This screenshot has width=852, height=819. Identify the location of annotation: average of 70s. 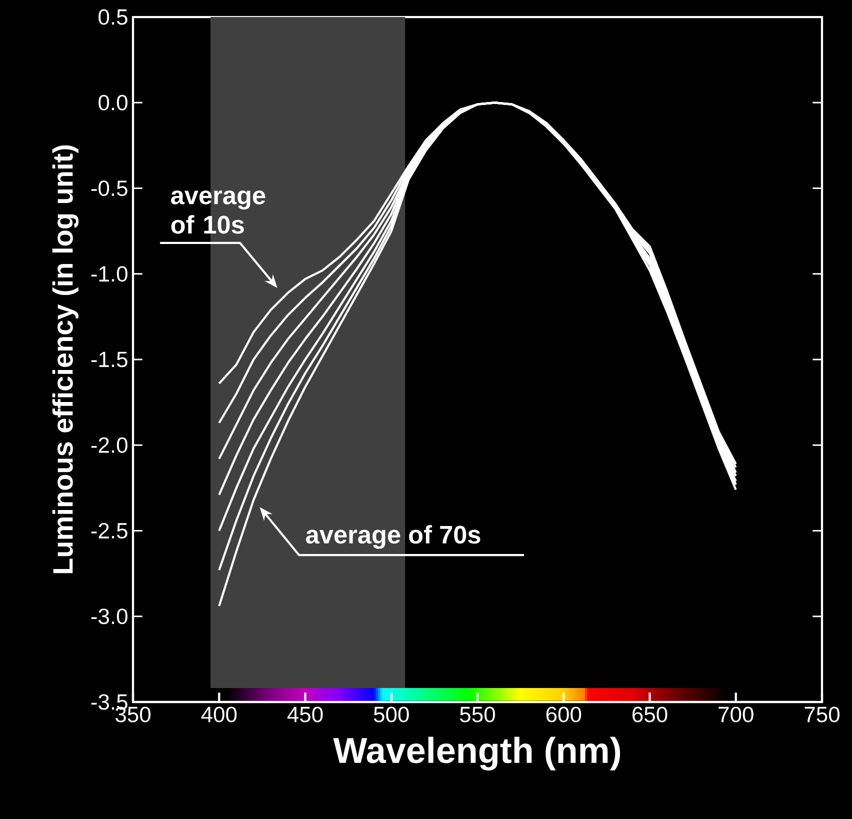
(393, 537).